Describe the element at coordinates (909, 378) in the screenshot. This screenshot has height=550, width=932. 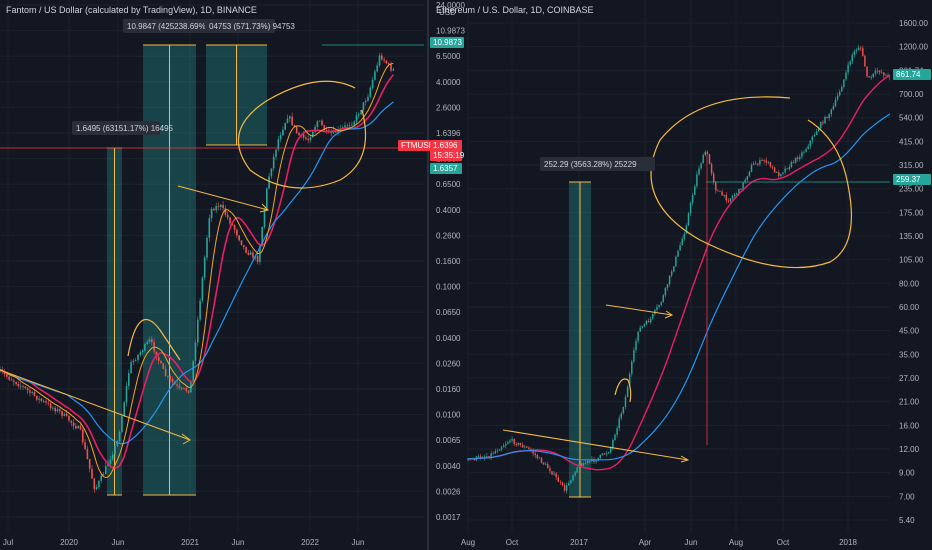
I see `y-axis-tick-label: 27.00` at that location.